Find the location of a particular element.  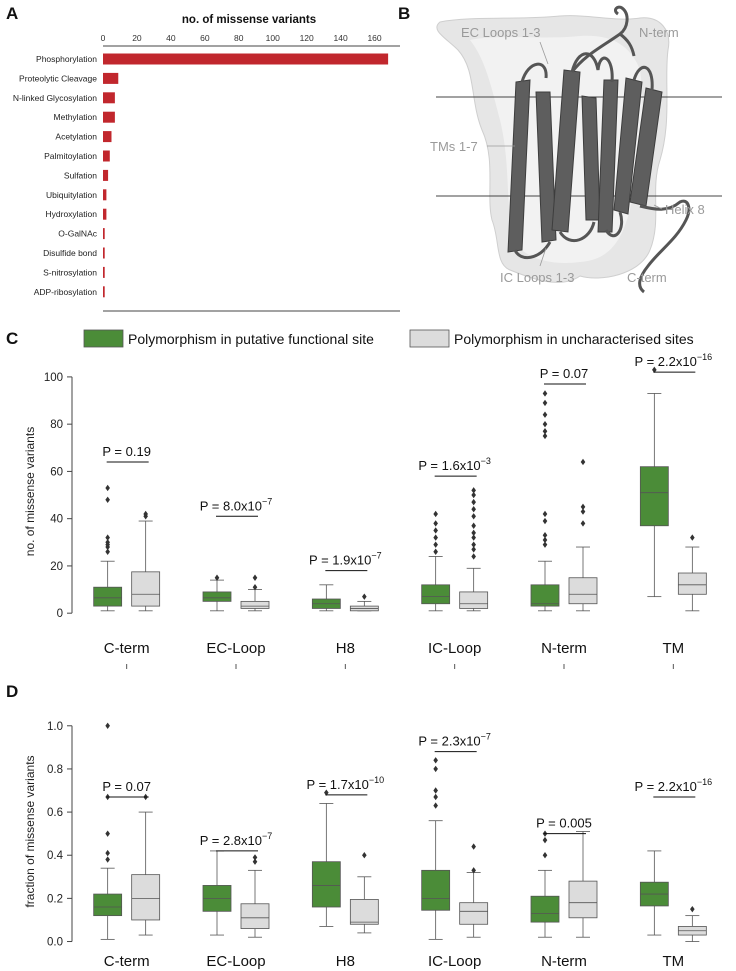

panel-a-category-label: S-nitrosylation is located at coordinates (70, 272).